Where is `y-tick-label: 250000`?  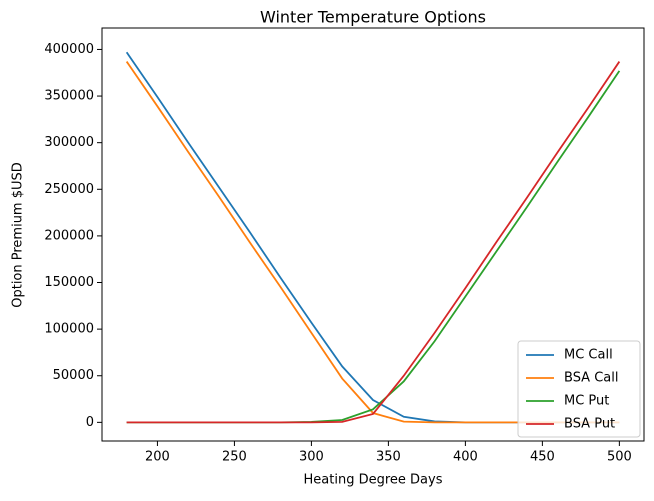 y-tick-label: 250000 is located at coordinates (69, 189).